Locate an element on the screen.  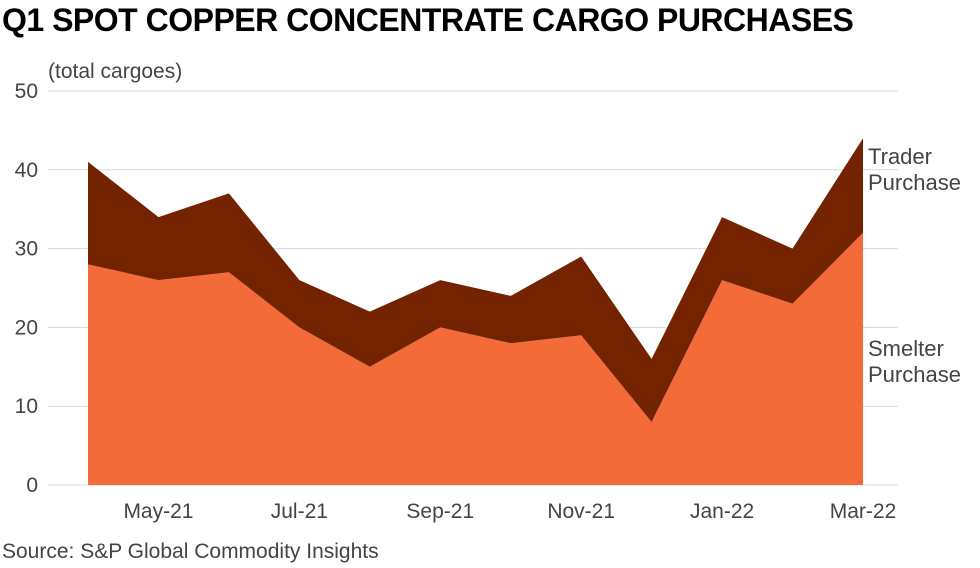
y-tick-label-0: 0 is located at coordinates (32, 485).